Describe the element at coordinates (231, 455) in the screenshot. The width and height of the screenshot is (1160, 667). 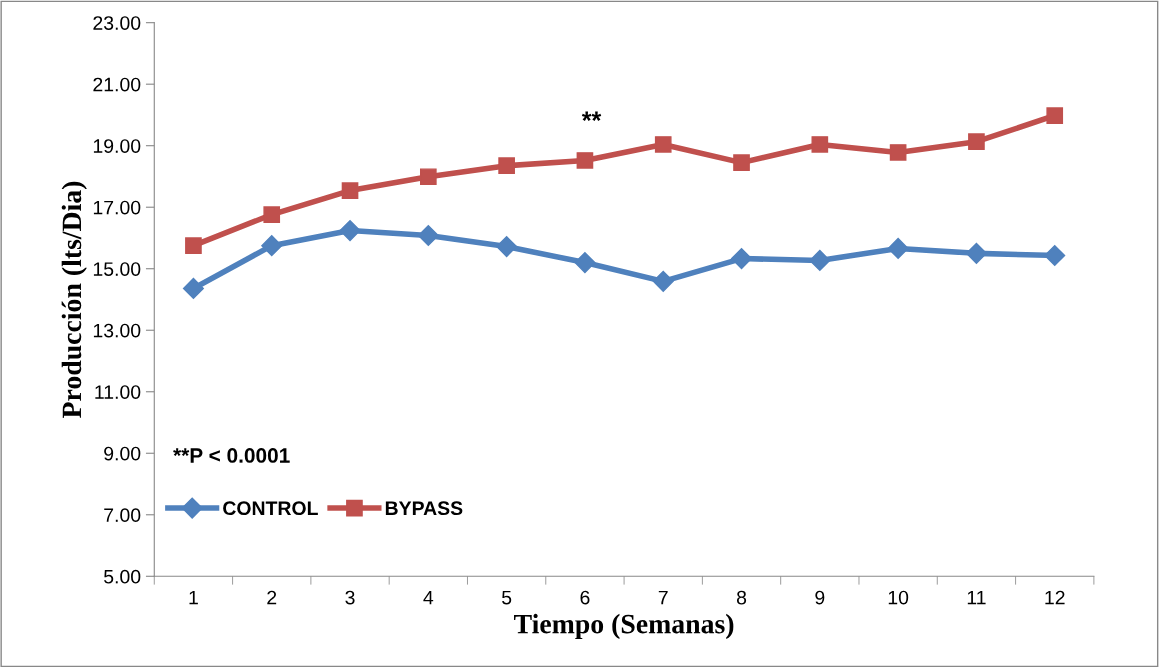
I see `annotation: **P < 0.0001` at that location.